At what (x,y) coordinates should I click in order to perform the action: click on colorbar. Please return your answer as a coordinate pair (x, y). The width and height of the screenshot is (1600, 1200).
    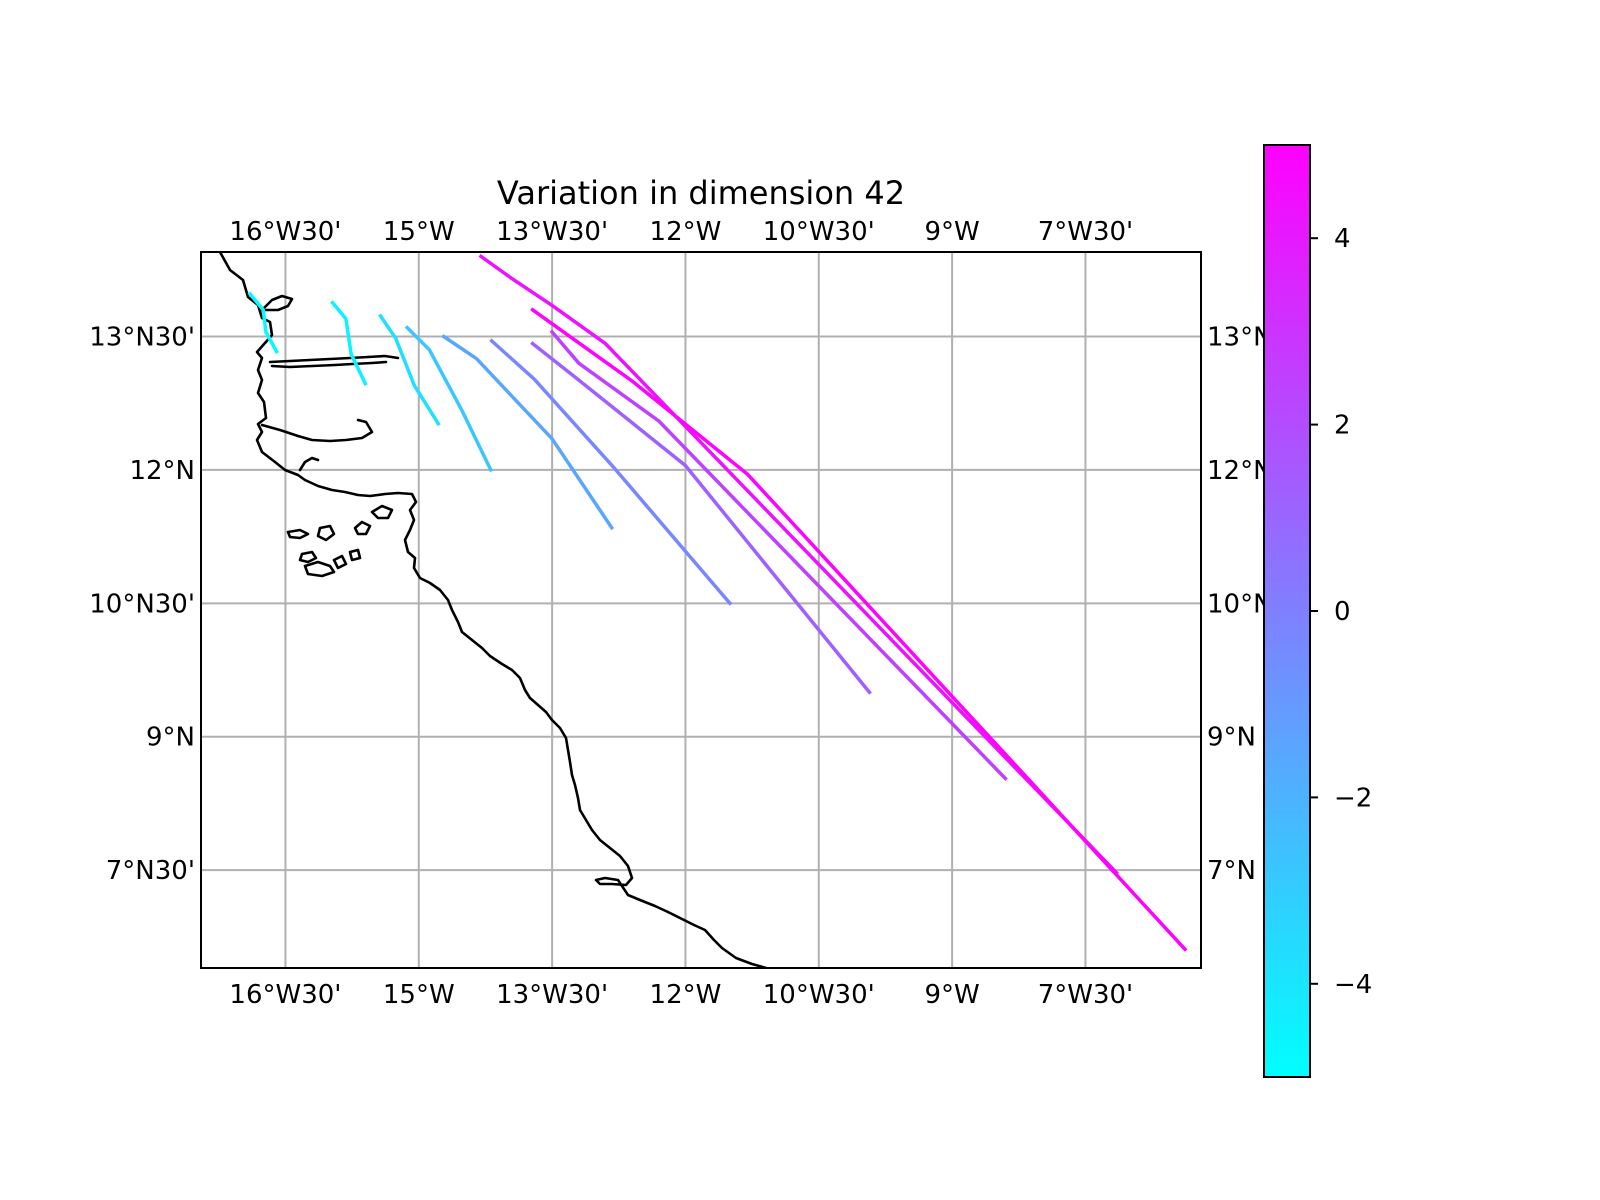
    Looking at the image, I should click on (1287, 611).